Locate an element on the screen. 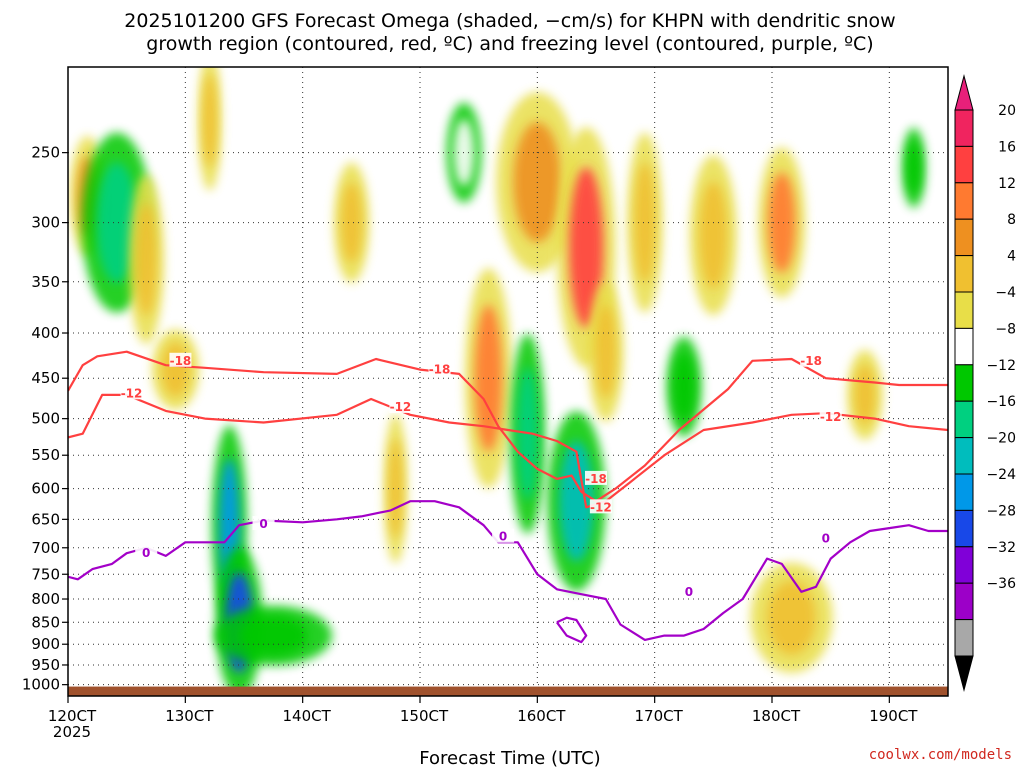 This screenshot has height=768, width=1024. colorbar-label-12: −32 is located at coordinates (1001, 548).